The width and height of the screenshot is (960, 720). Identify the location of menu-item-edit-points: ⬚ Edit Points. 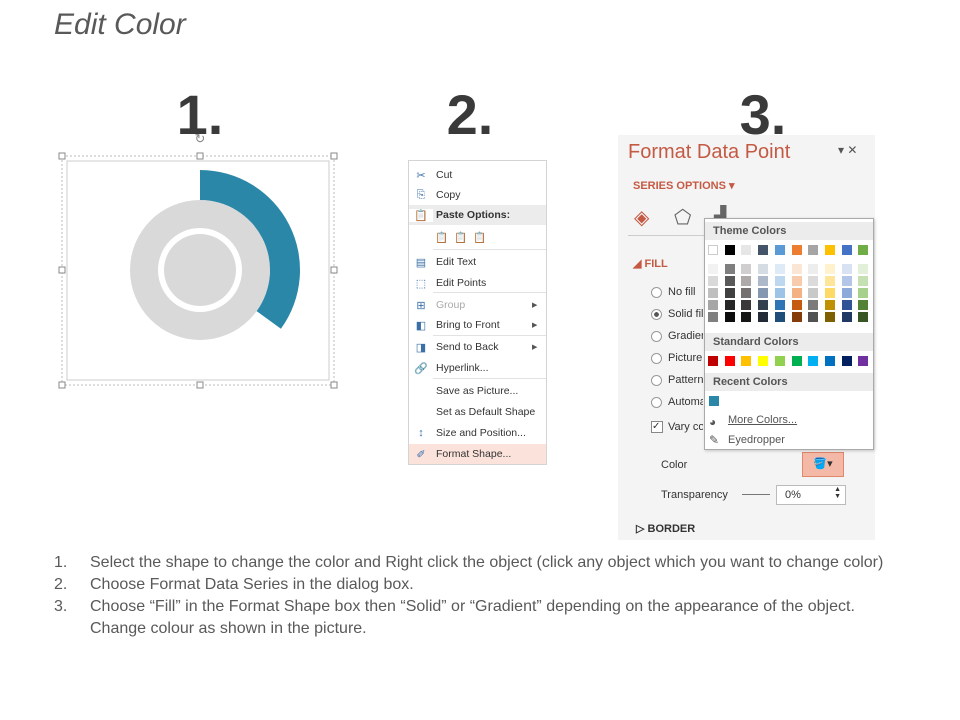
(477, 283).